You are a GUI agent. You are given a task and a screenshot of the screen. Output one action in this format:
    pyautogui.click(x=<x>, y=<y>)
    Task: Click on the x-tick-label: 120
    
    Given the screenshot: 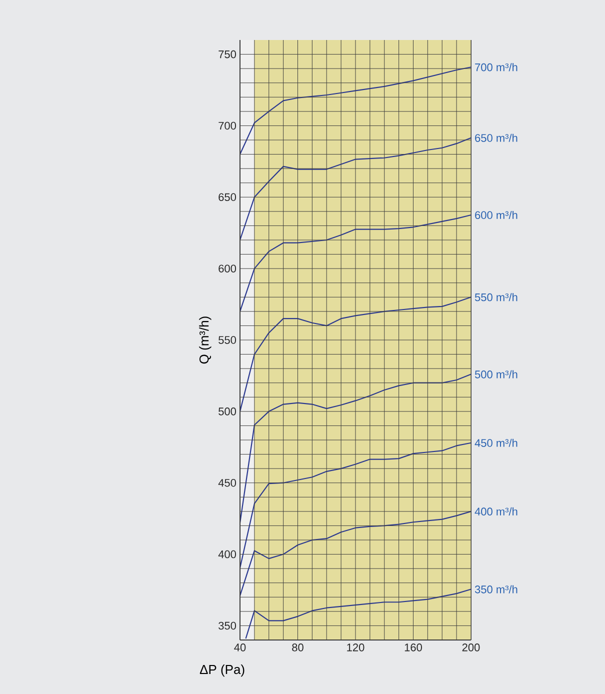 What is the action you would take?
    pyautogui.click(x=355, y=648)
    